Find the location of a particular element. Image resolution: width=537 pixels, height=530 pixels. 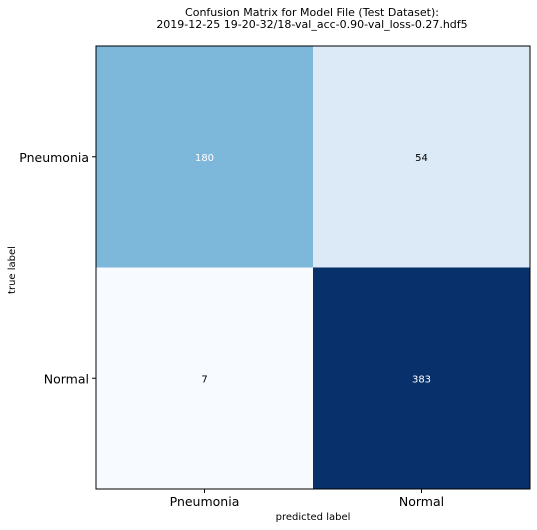

cell-value-label-r1-c0: 7 is located at coordinates (204, 379).